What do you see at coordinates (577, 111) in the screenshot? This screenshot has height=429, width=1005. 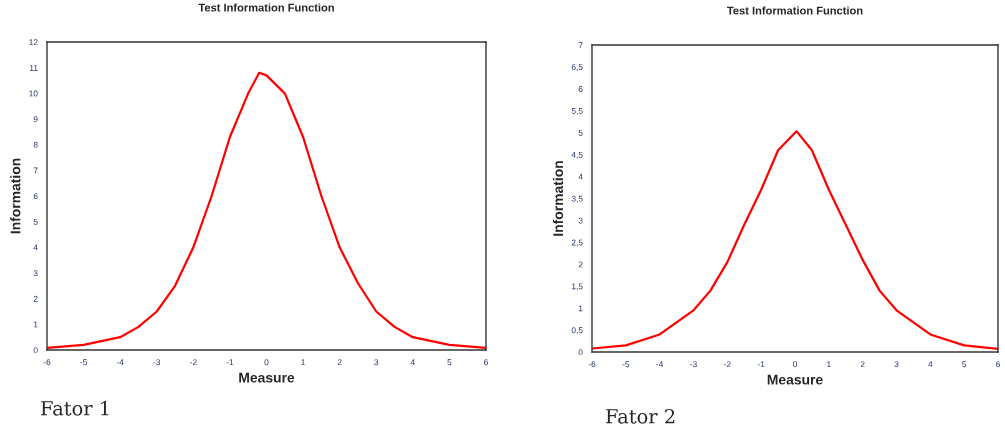 I see `y-tick-label: 5,5` at bounding box center [577, 111].